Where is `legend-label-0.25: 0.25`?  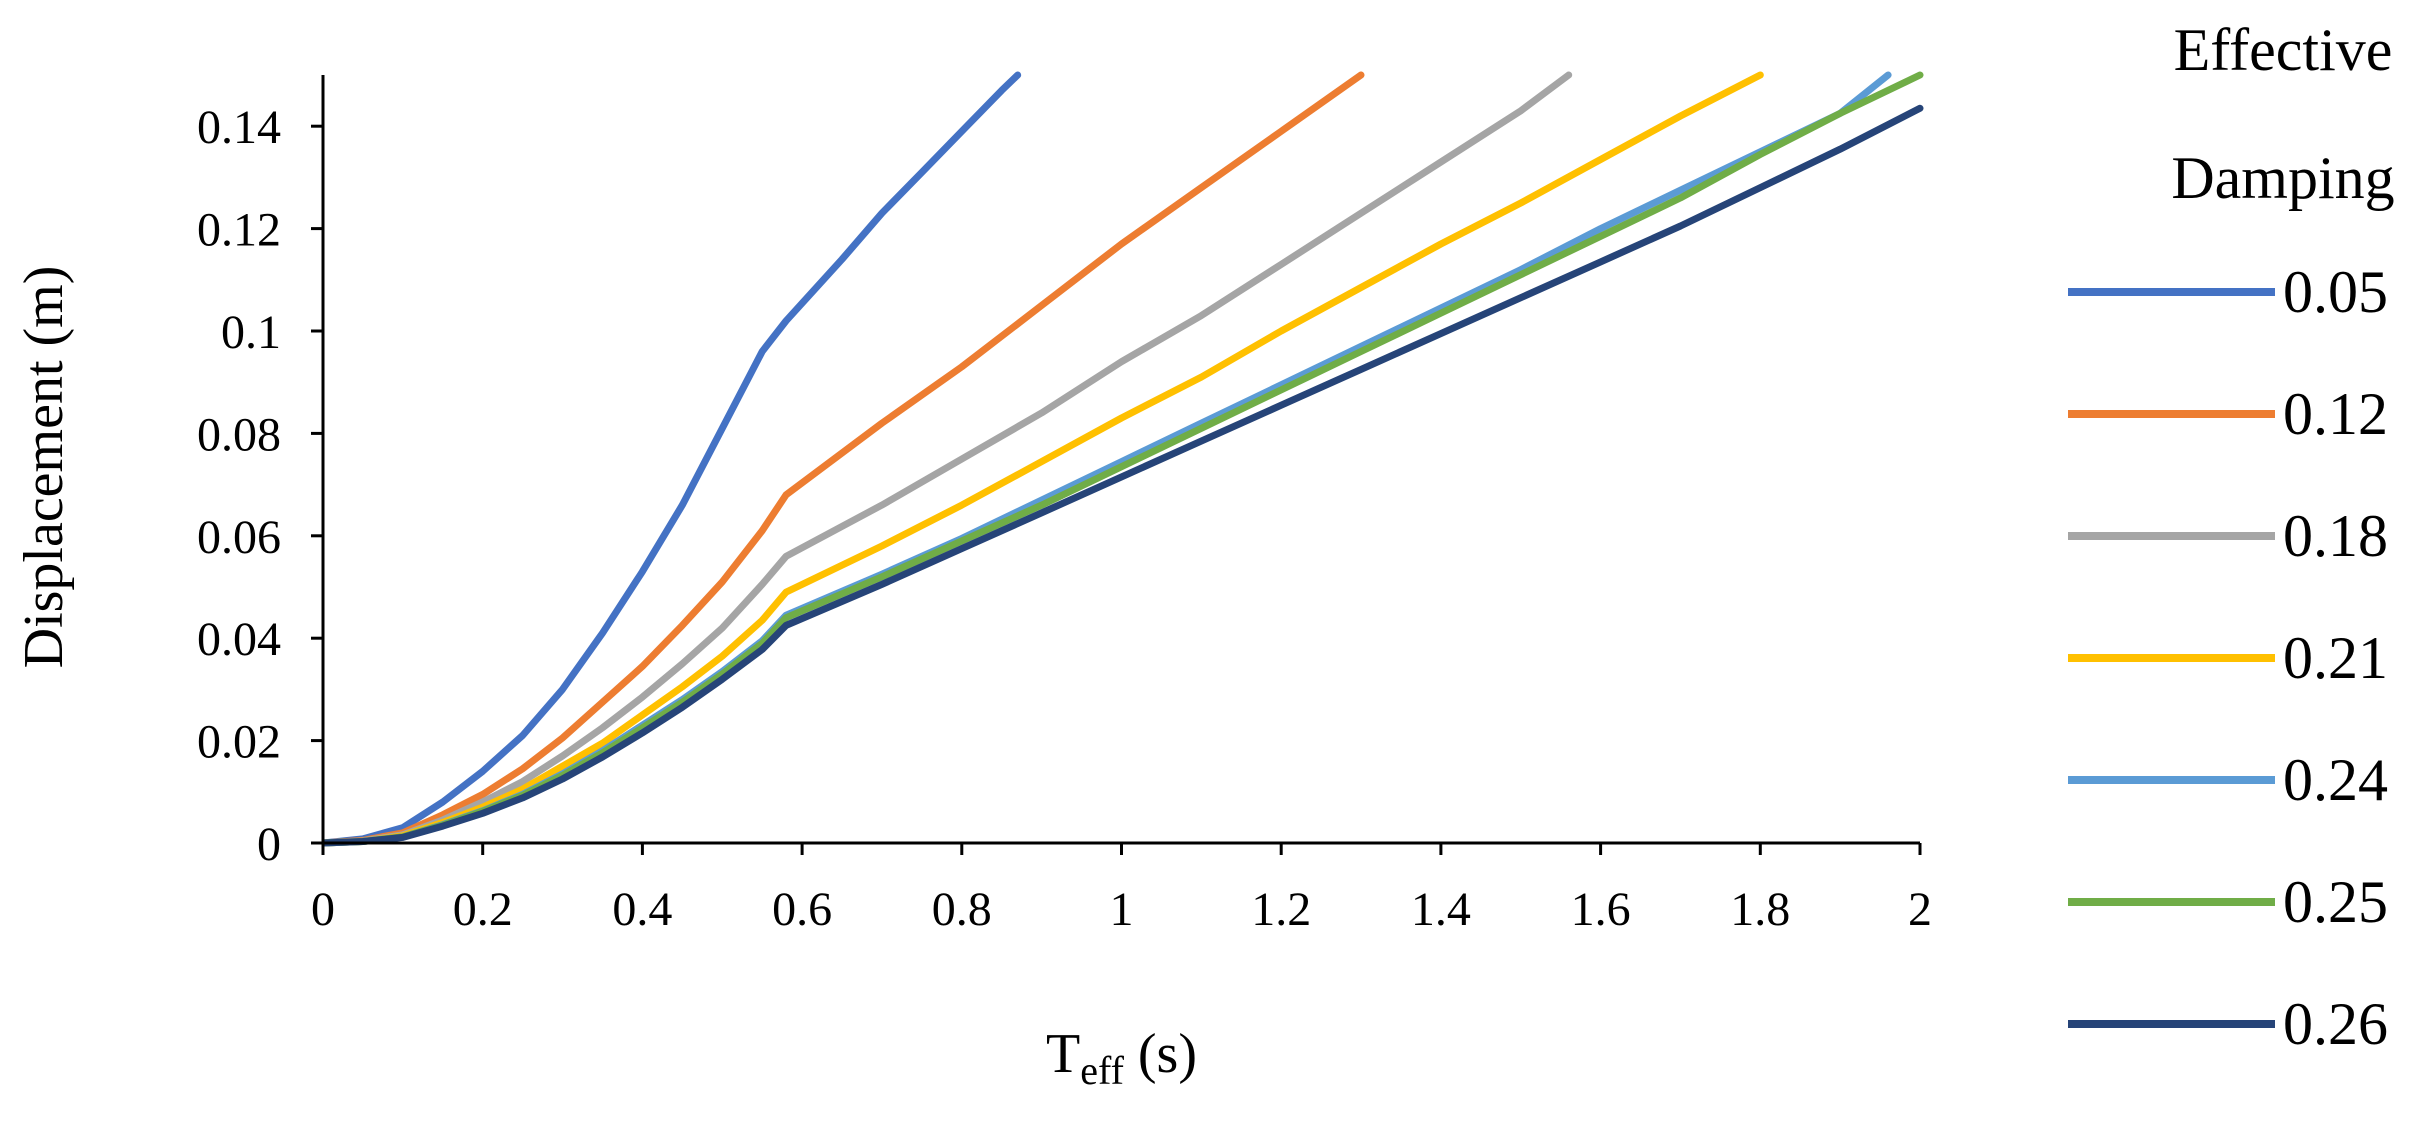
legend-label-0.25: 0.25 is located at coordinates (2335, 902).